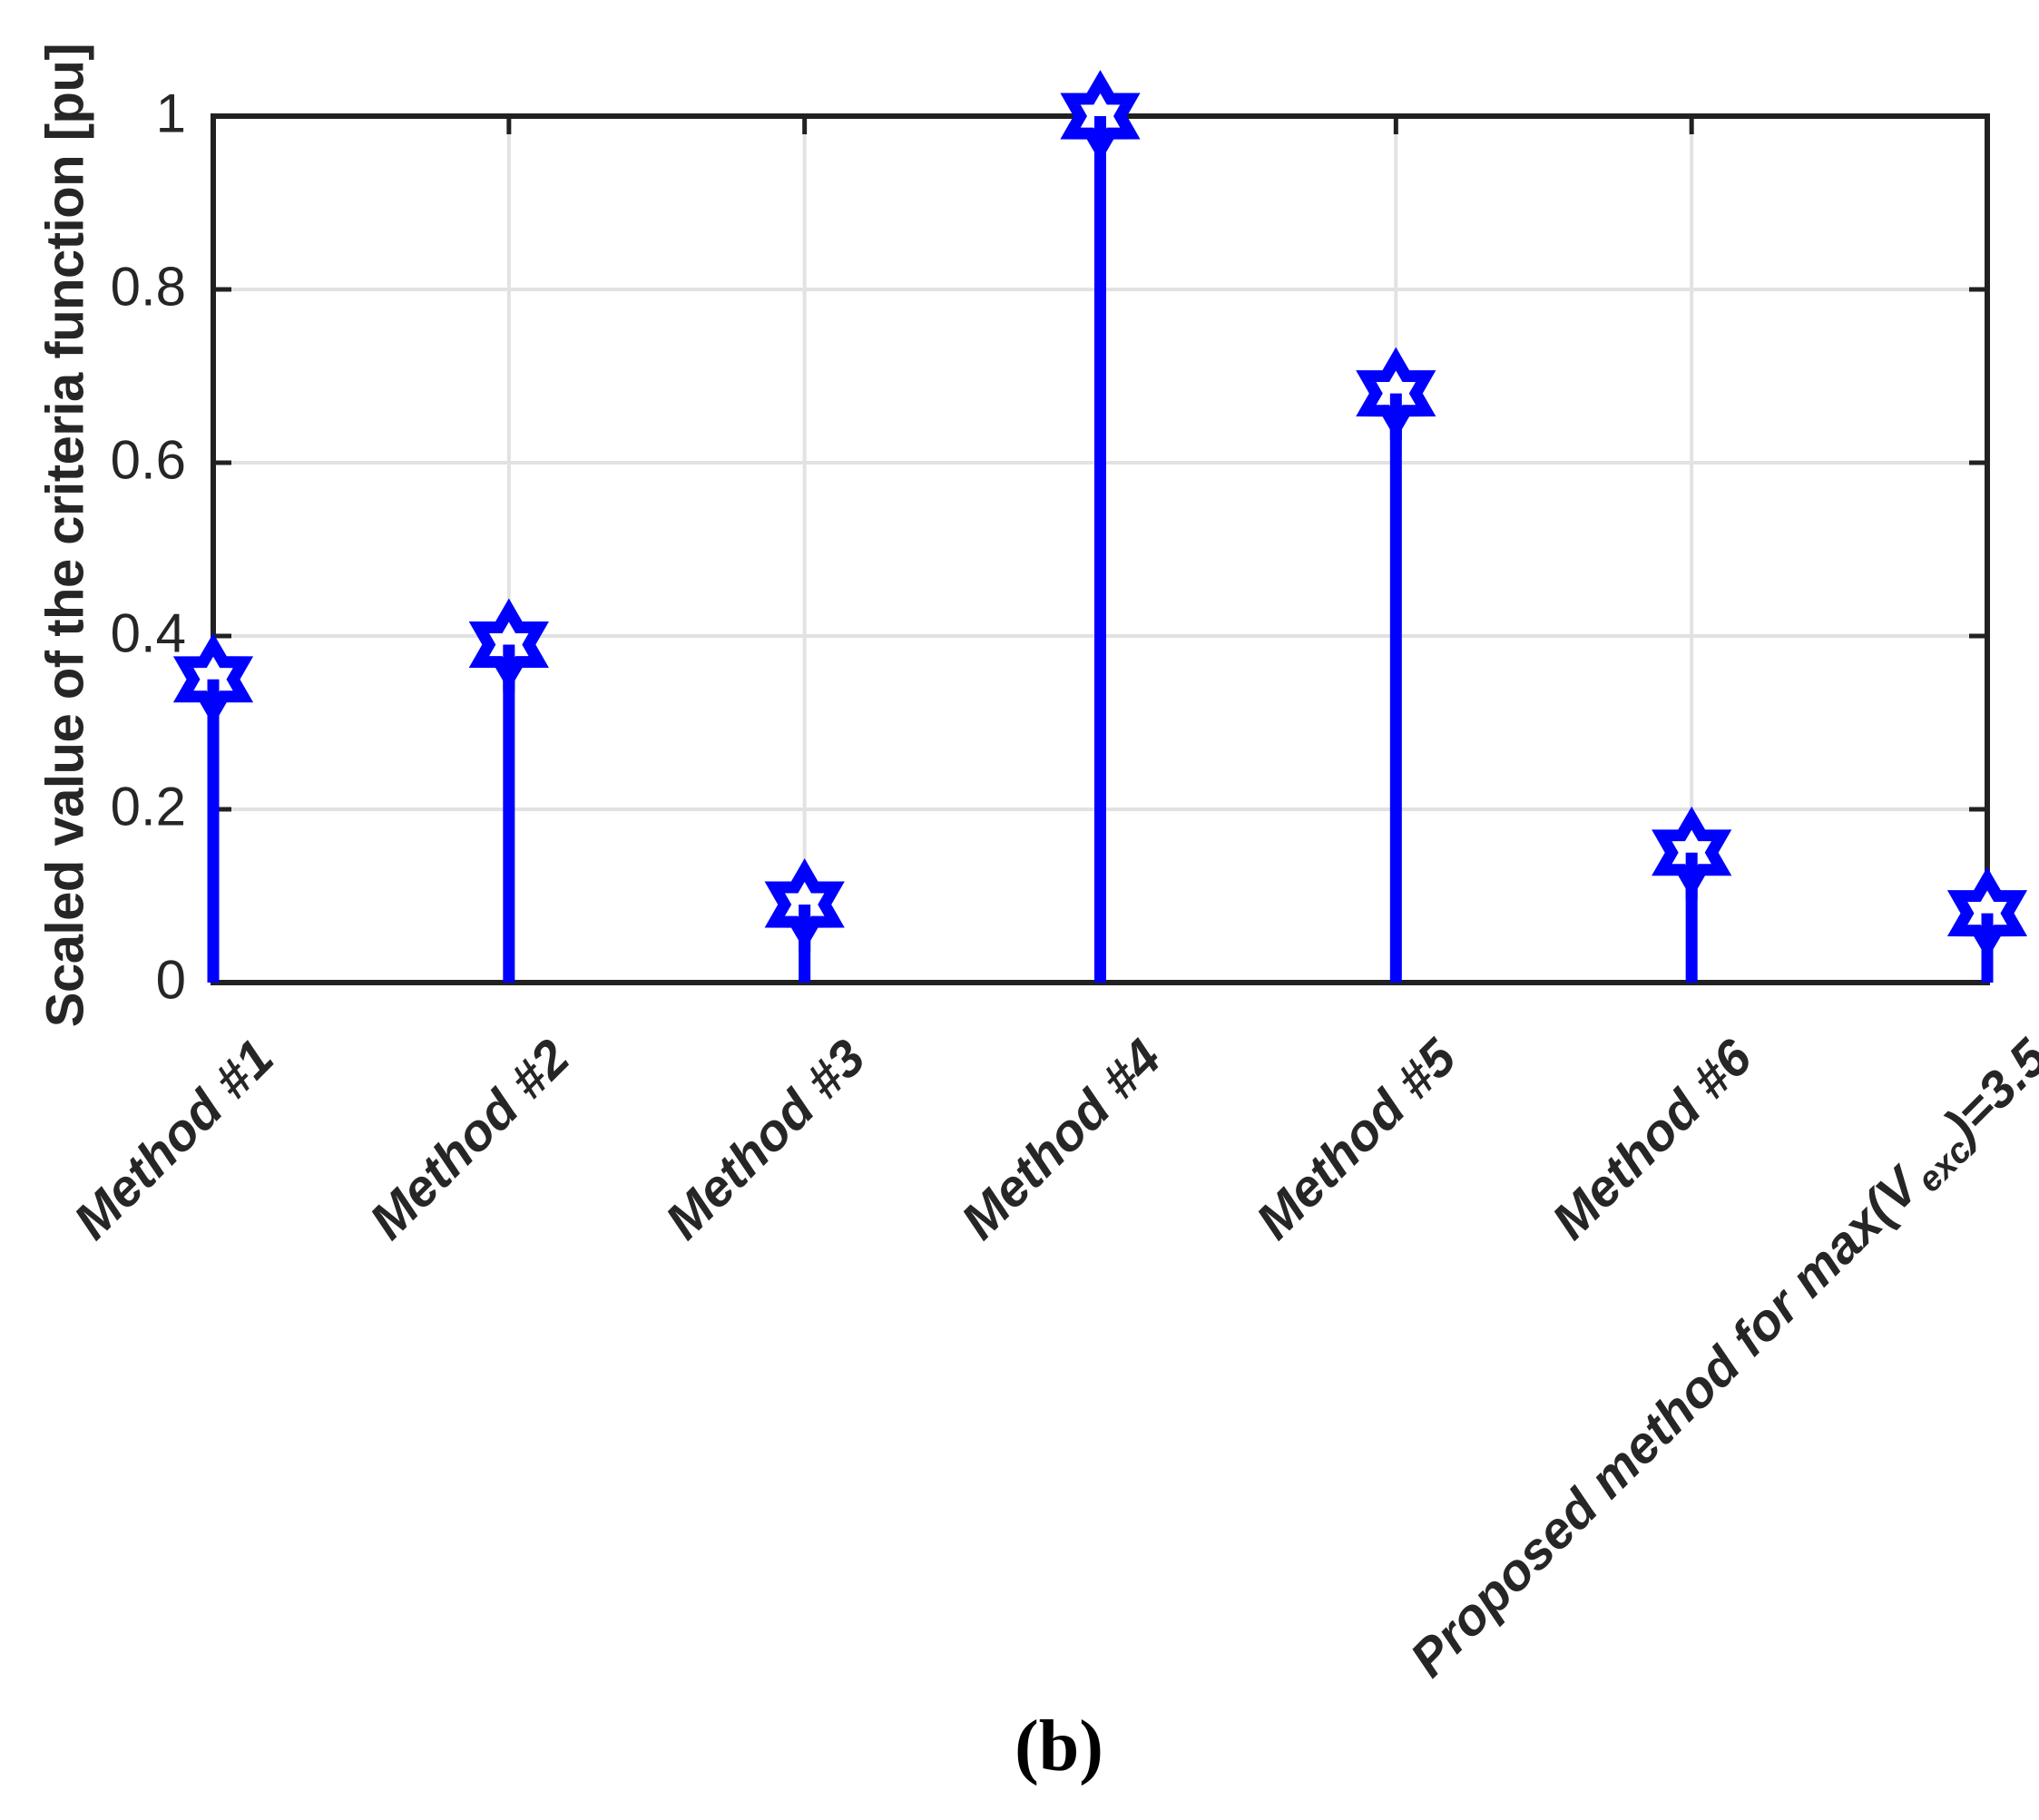 The height and width of the screenshot is (1820, 2039). I want to click on y-axis-tick-label: 0.2, so click(148, 807).